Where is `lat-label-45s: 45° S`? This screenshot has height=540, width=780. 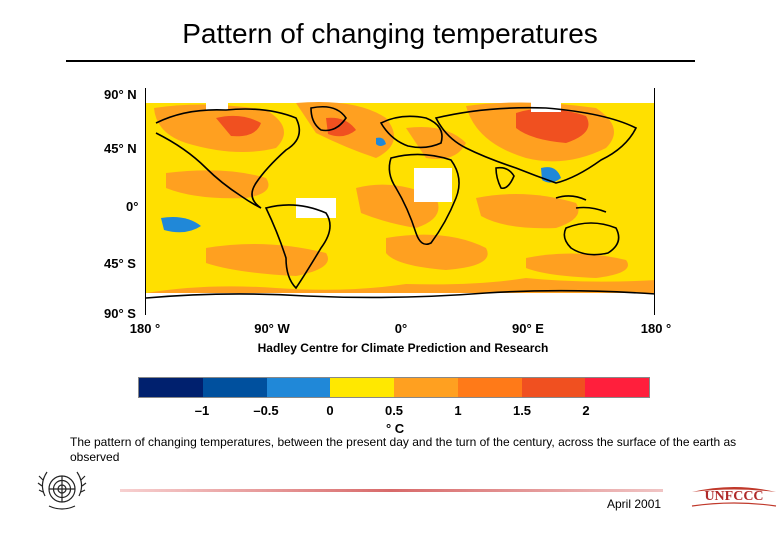 lat-label-45s: 45° S is located at coordinates (120, 263).